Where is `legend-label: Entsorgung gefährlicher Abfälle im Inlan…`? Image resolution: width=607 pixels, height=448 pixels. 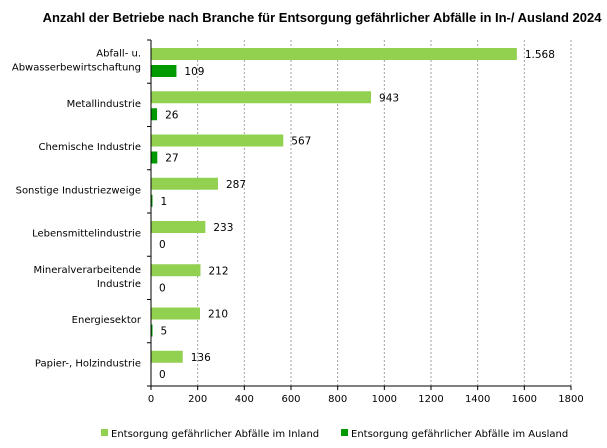
legend-label: Entsorgung gefährlicher Abfälle im Inlan… is located at coordinates (215, 434).